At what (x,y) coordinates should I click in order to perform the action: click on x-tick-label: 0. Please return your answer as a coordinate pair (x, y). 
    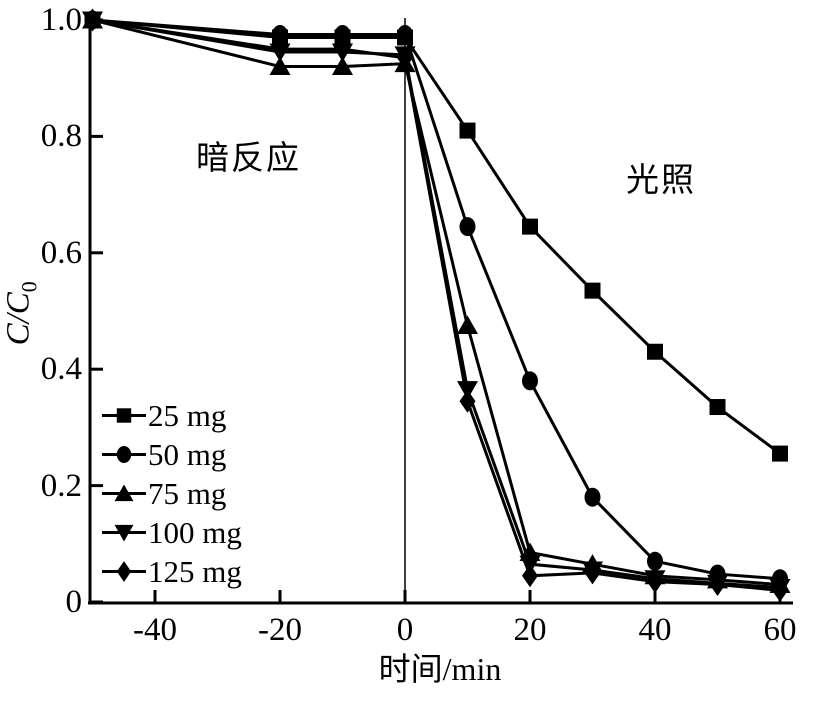
    Looking at the image, I should click on (405, 630).